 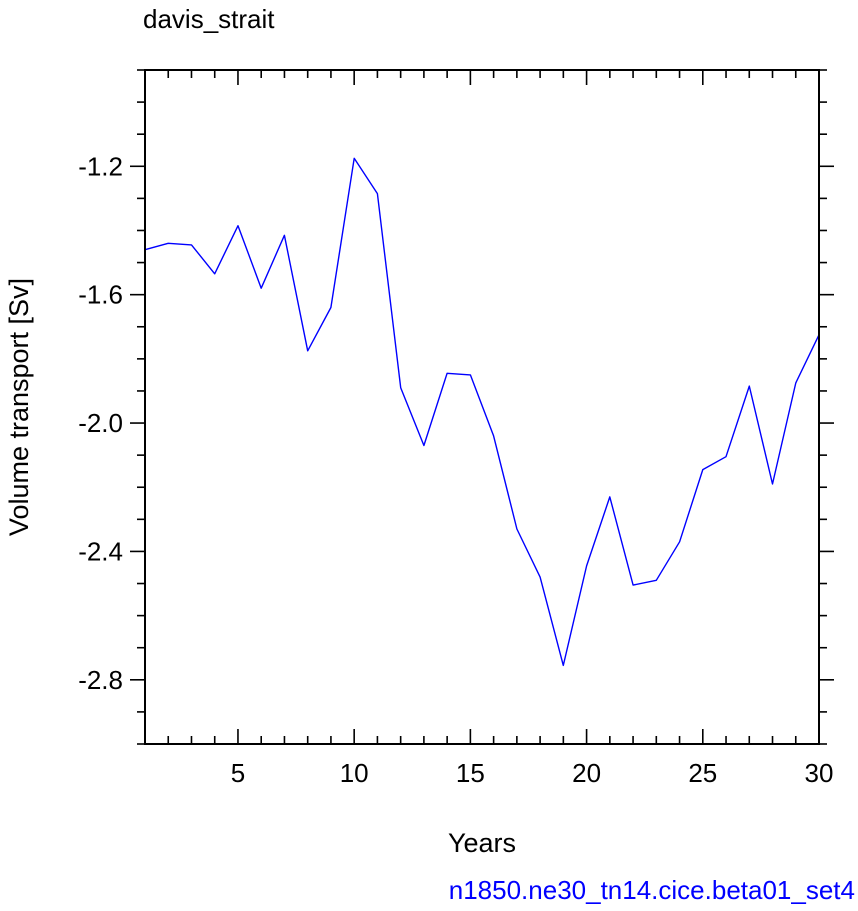 I want to click on y-tick-labels: -2.8 -2.4 -2.0 -1.6 -1.2, so click(x=100, y=423).